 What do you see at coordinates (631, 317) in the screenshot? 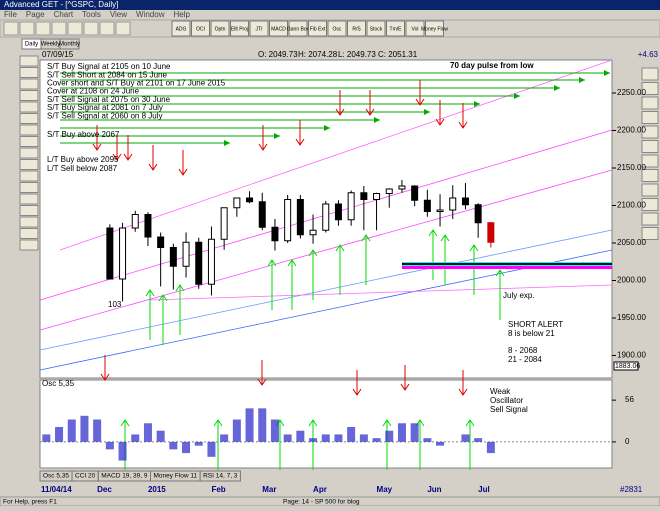
I see `y-tick-label: 1950.00` at bounding box center [631, 317].